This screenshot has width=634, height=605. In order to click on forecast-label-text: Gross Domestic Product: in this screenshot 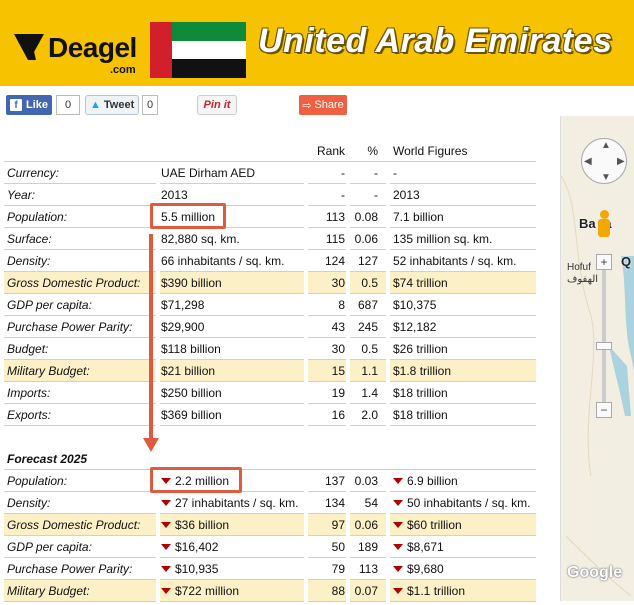, I will do `click(74, 525)`.